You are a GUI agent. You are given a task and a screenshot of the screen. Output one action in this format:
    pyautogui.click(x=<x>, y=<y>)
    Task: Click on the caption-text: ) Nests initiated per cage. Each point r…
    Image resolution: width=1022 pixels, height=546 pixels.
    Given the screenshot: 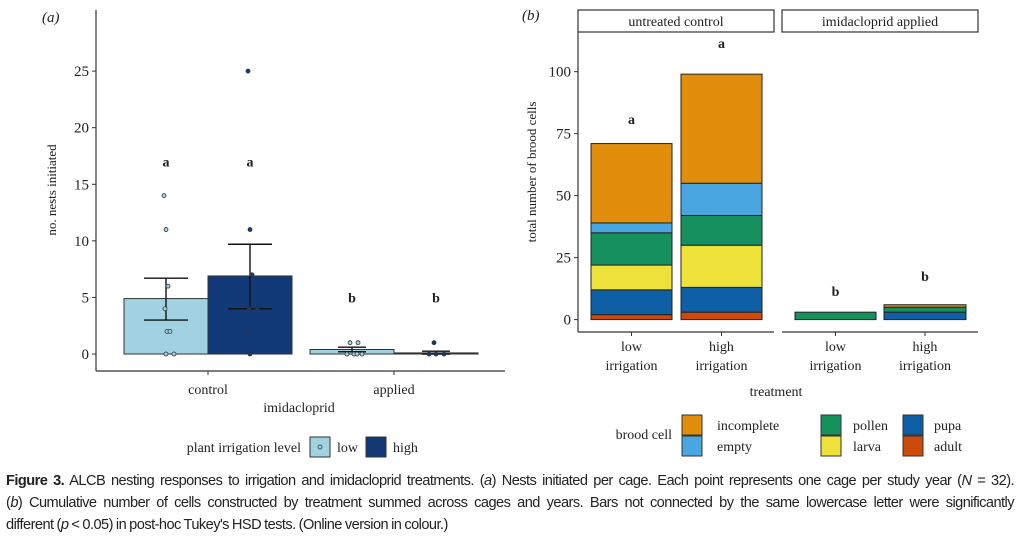 What is the action you would take?
    pyautogui.click(x=726, y=481)
    